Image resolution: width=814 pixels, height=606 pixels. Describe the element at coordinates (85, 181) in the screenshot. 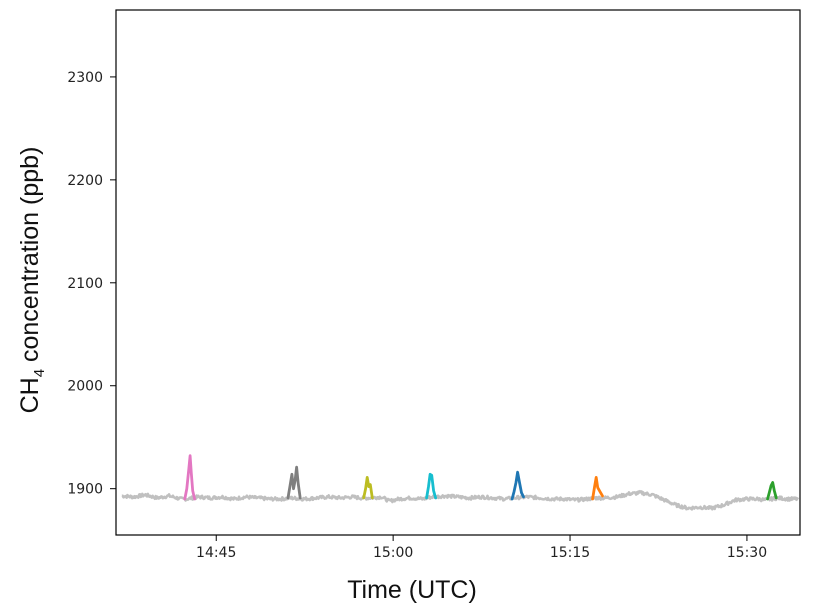

I see `y-tick-label-4: 2200` at that location.